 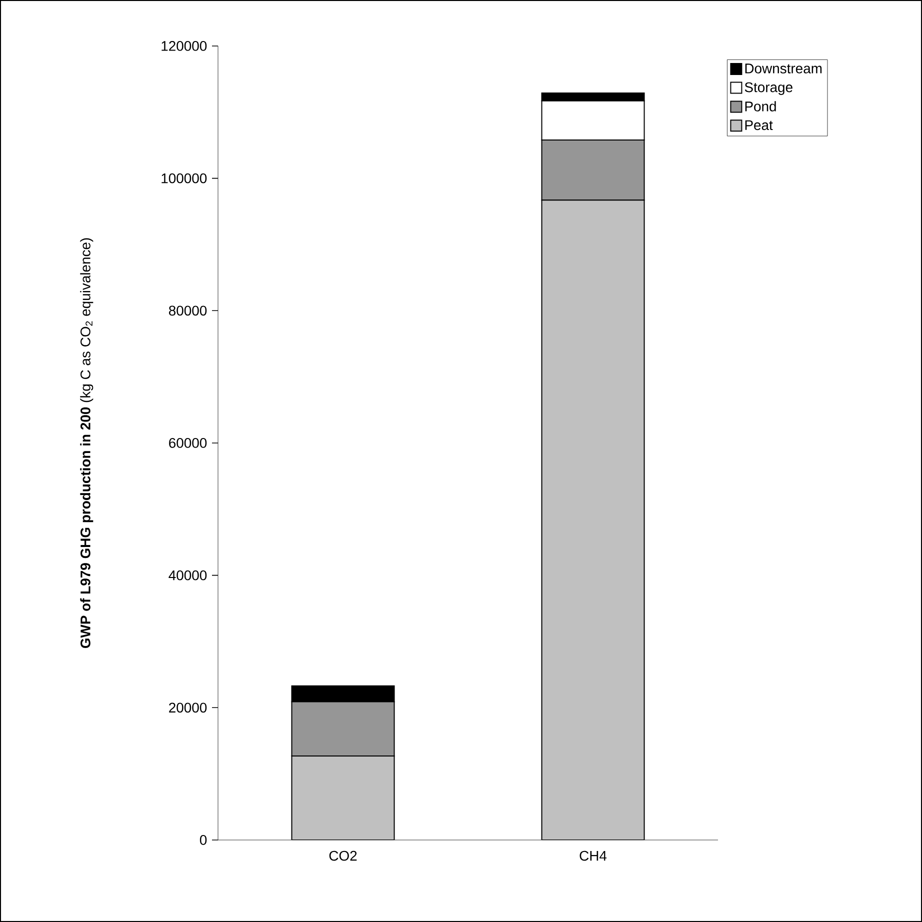 What do you see at coordinates (87, 443) in the screenshot?
I see `y-axis-title: GWP of L979 GHG production in 200 (kg C as CO$_{2}$ equivalence)` at bounding box center [87, 443].